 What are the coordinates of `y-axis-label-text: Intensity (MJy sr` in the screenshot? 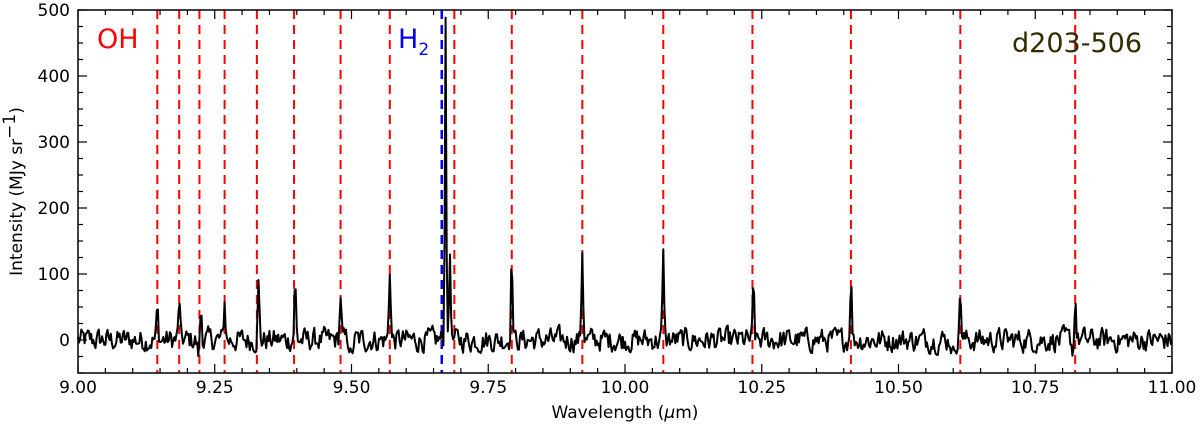 It's located at (17, 207).